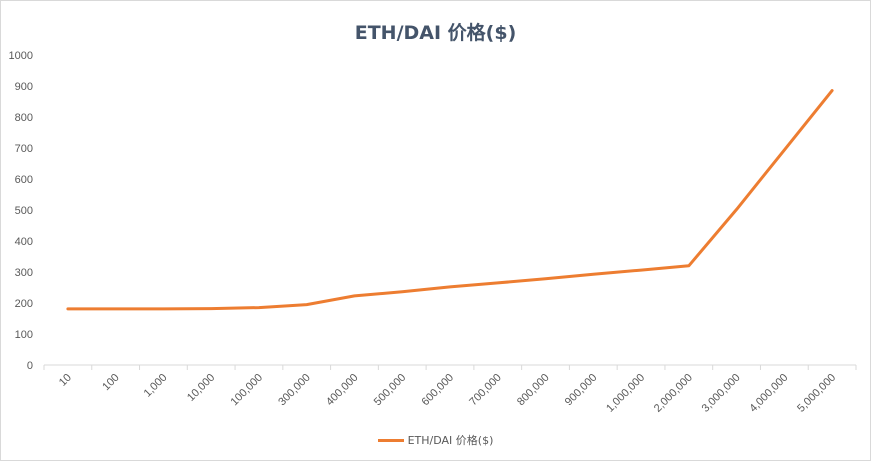  Describe the element at coordinates (581, 390) in the screenshot. I see `x-tick-label: 900,000` at that location.